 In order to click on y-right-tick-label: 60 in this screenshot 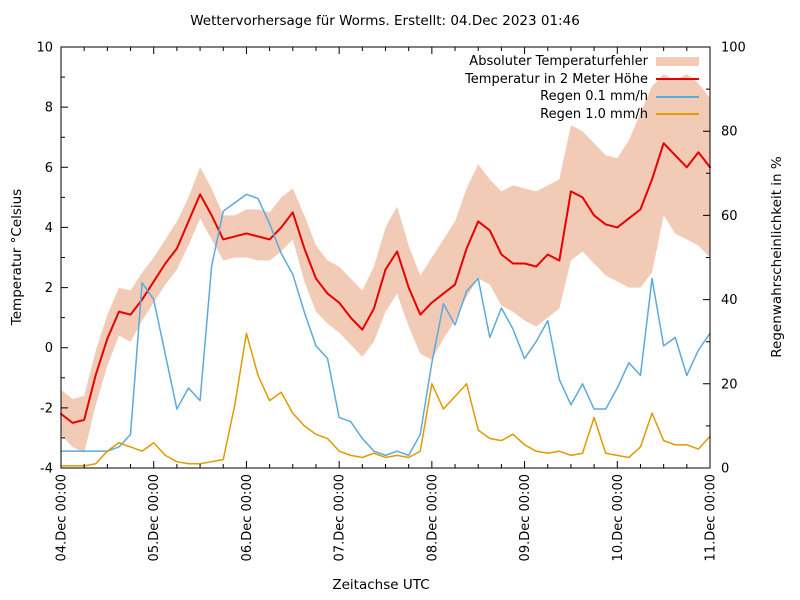, I will do `click(729, 216)`.